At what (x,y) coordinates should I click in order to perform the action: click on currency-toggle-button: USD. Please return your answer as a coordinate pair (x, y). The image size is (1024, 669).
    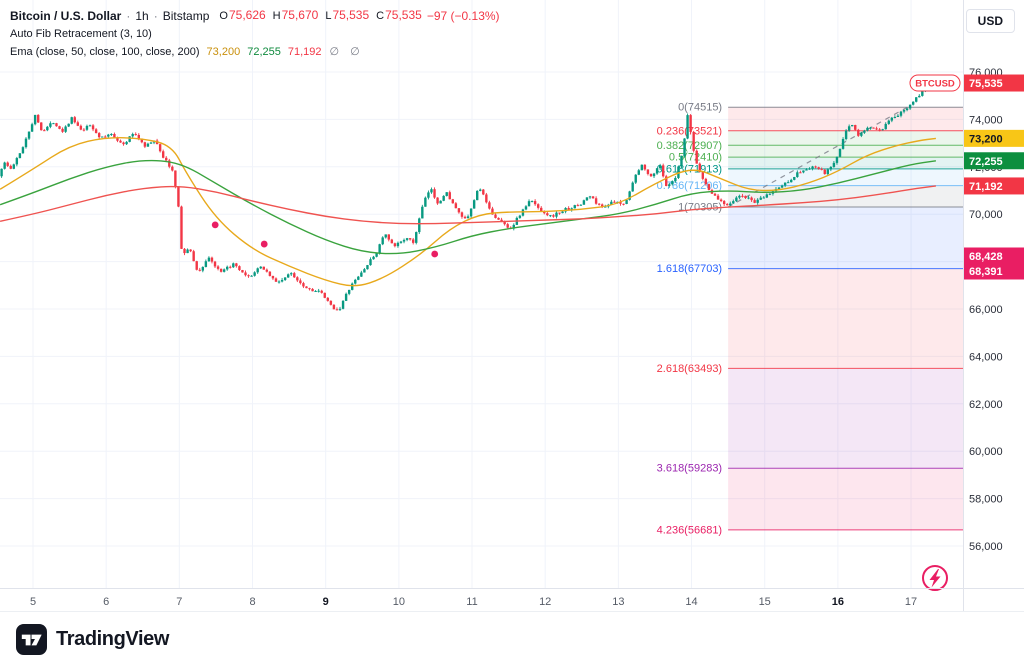
    Looking at the image, I should click on (990, 21).